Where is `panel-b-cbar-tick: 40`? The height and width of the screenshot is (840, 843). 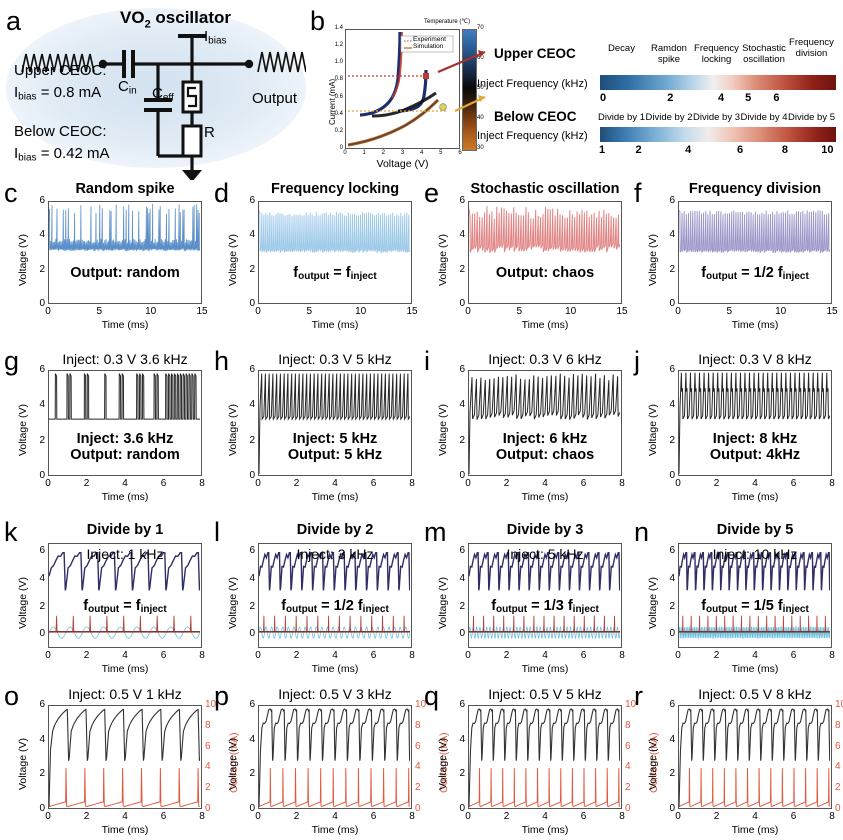 panel-b-cbar-tick: 40 is located at coordinates (480, 118).